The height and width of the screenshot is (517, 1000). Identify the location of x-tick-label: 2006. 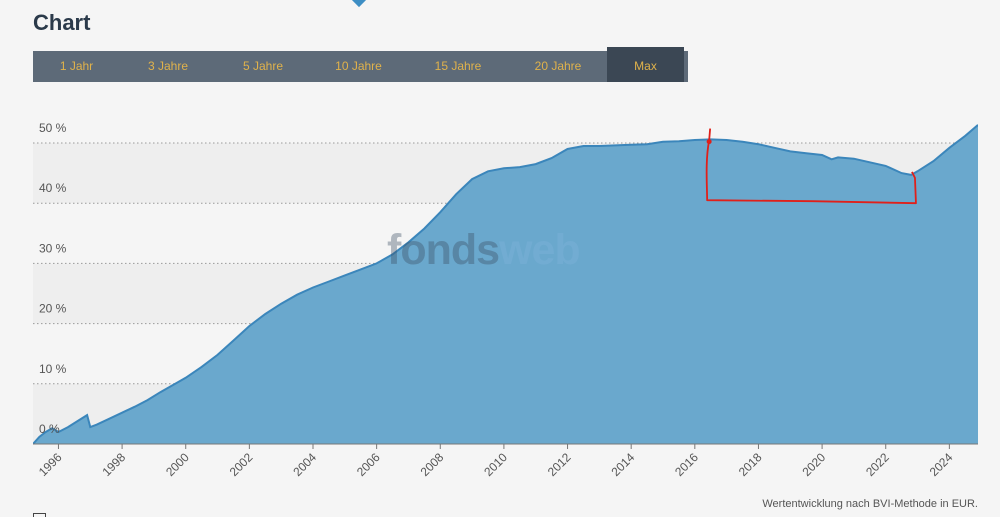
(368, 464).